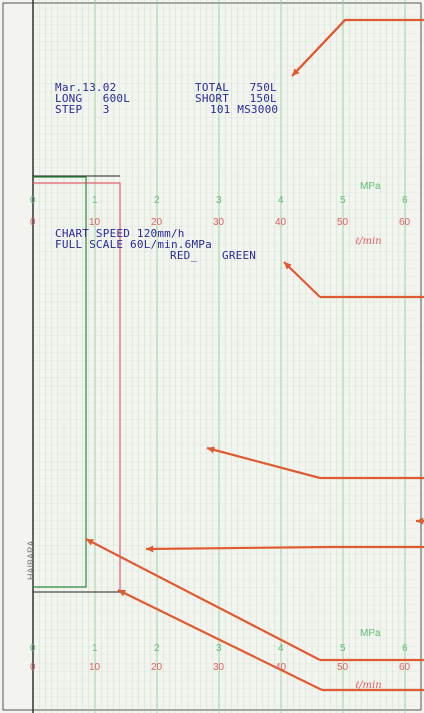 This screenshot has width=424, height=713. What do you see at coordinates (239, 255) in the screenshot?
I see `green-legend-label: GREEN` at bounding box center [239, 255].